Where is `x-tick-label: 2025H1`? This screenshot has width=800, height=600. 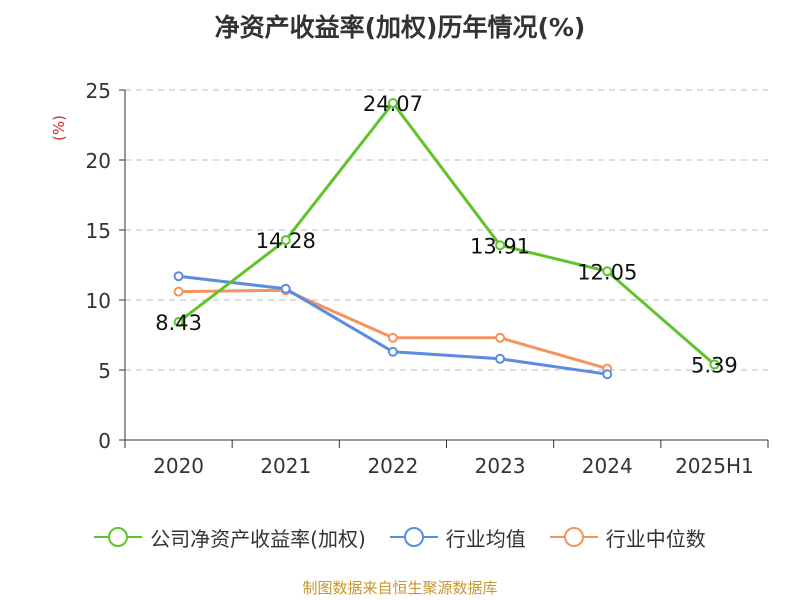 x-tick-label: 2025H1 is located at coordinates (714, 466).